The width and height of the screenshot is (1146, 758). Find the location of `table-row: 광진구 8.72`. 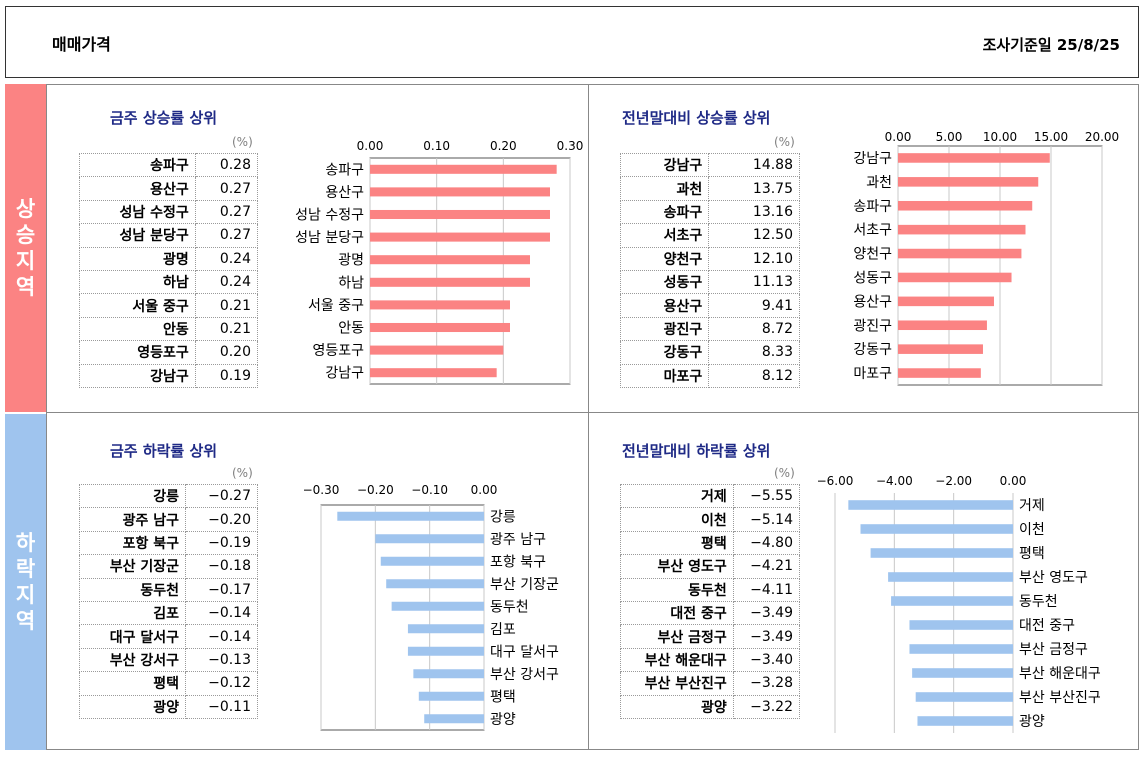

table-row: 광진구 8.72 is located at coordinates (709, 329).